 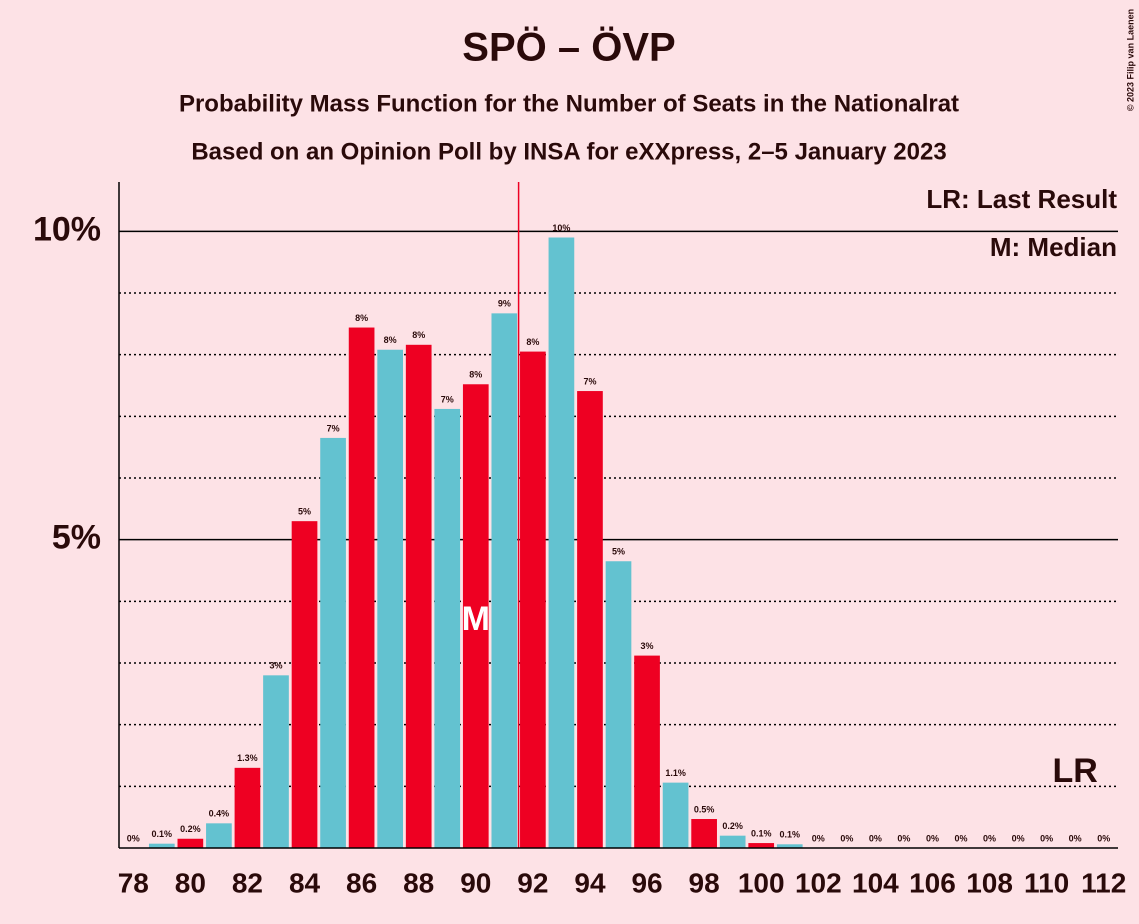 I want to click on value-label: 1.3%, so click(x=247, y=758).